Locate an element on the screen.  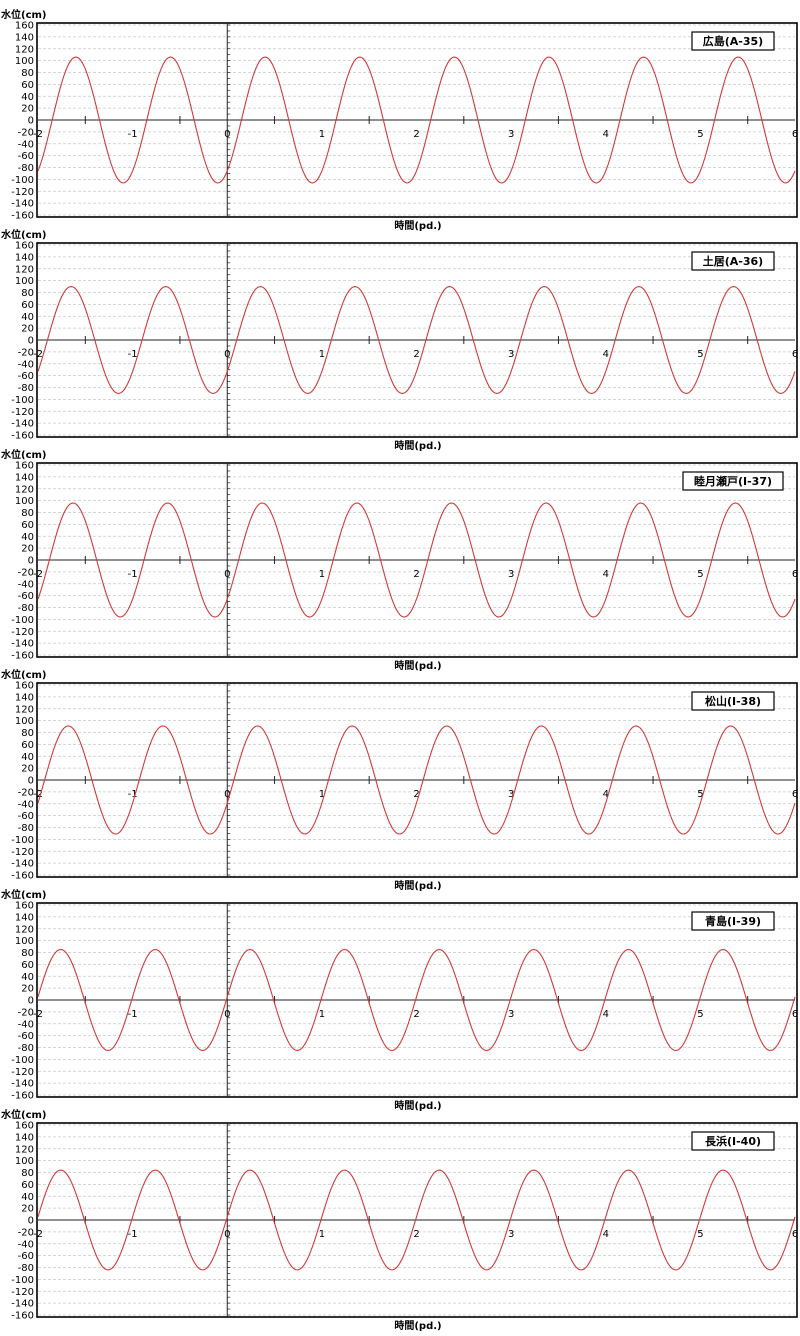
station-label: 長浜(I-40) is located at coordinates (733, 1141).